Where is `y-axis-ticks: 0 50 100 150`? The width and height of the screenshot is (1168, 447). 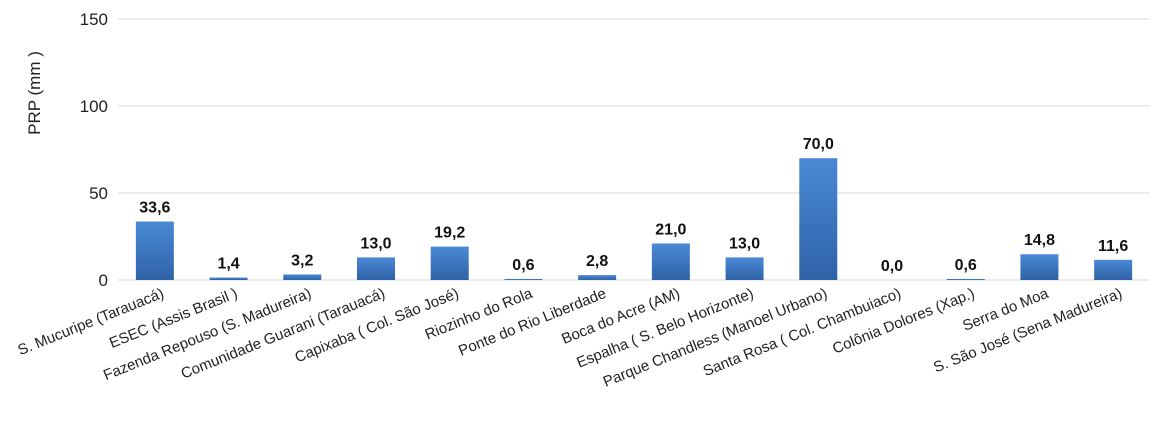
y-axis-ticks: 0 50 100 150 is located at coordinates (94, 150).